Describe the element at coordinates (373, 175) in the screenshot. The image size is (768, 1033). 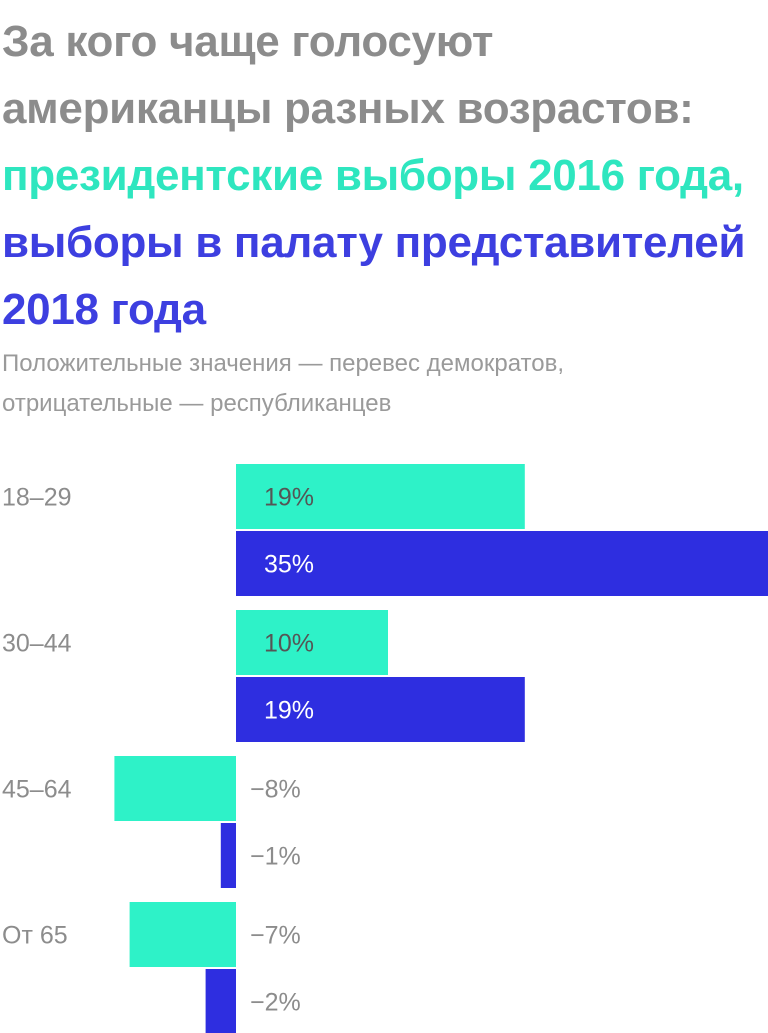
I see `title-line-3: президентские выборы 2016 года,` at that location.